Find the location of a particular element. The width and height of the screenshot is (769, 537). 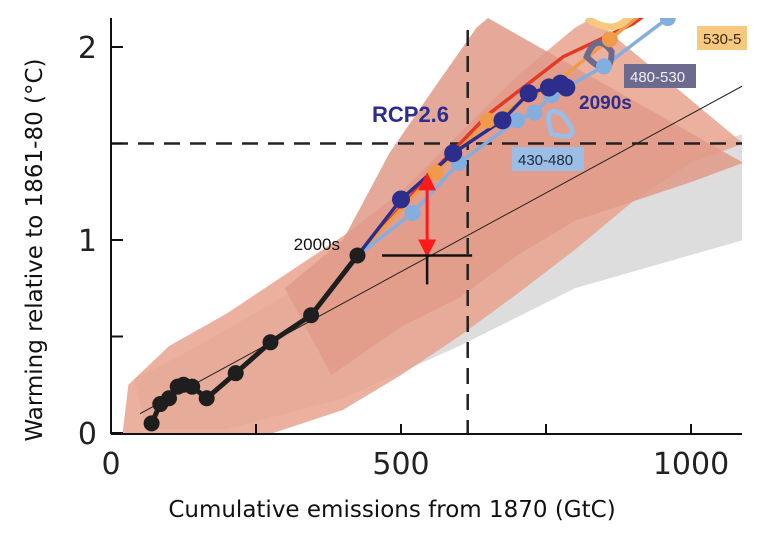

range-480-530-label-box is located at coordinates (660, 76).